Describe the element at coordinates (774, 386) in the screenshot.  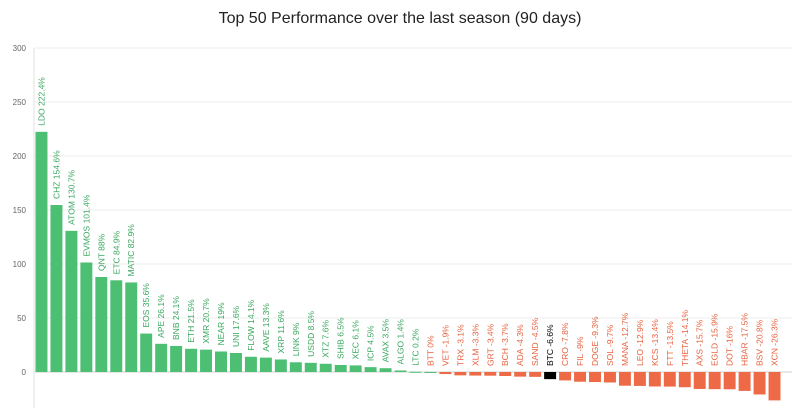
I see `bar-xcn` at that location.